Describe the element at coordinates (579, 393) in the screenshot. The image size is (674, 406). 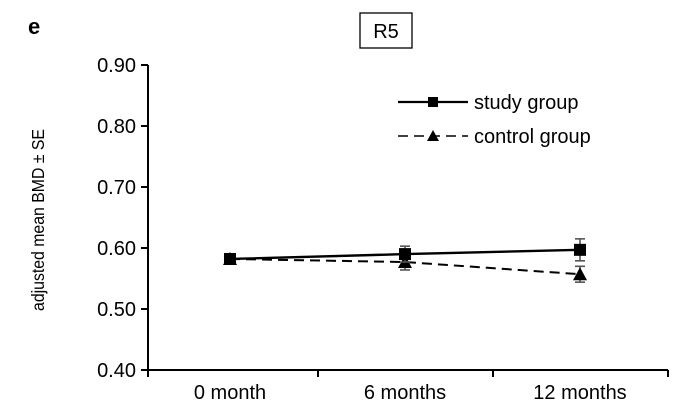
I see `x-tick-label: 12 months` at that location.